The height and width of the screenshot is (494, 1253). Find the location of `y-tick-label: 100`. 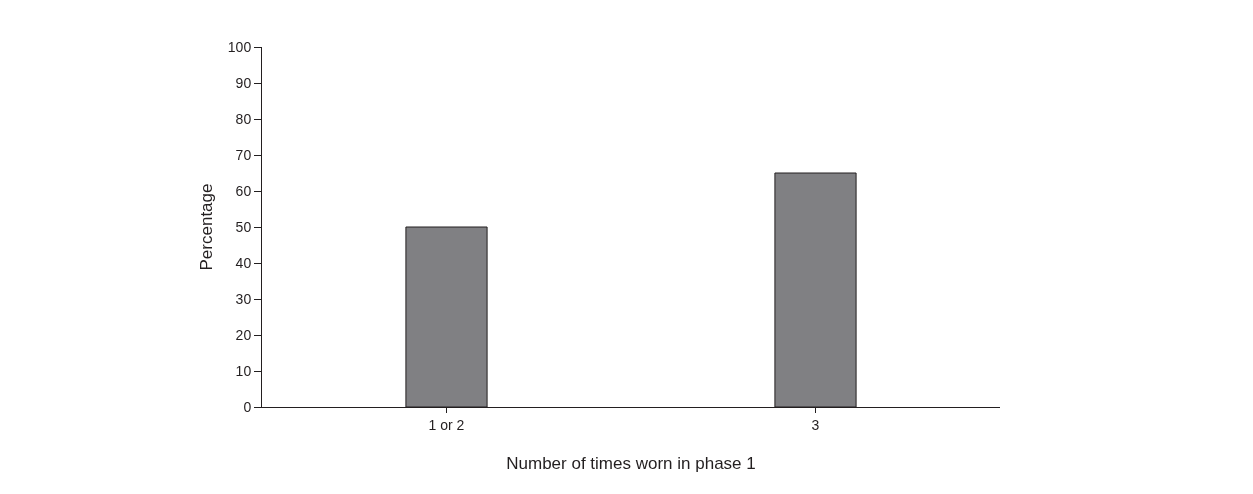

y-tick-label: 100 is located at coordinates (239, 46).